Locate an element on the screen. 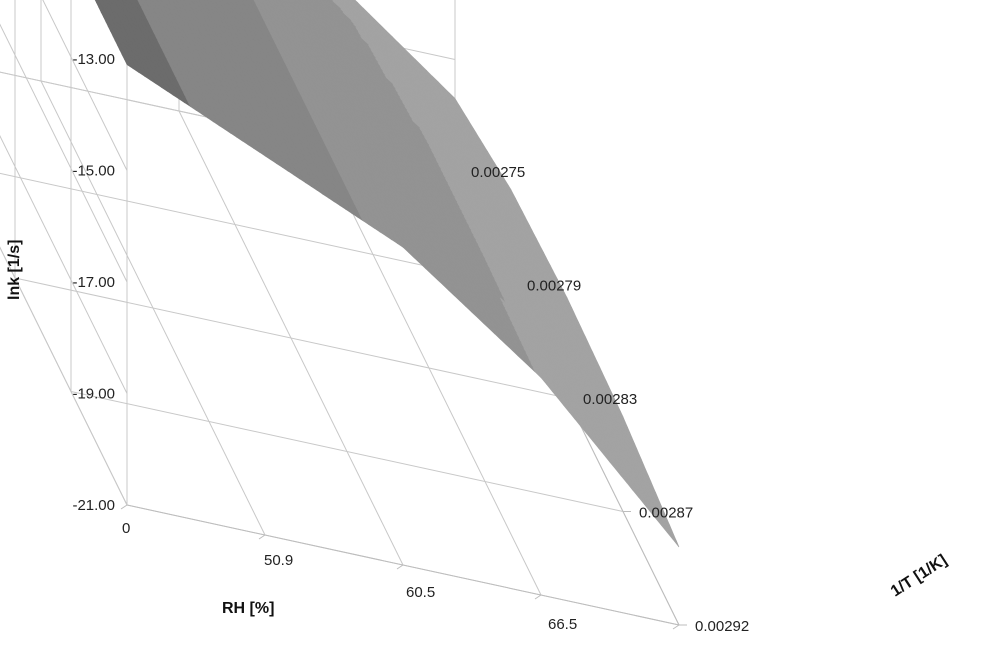 The height and width of the screenshot is (647, 1000). left-wall-grid-line is located at coordinates (85, 85).